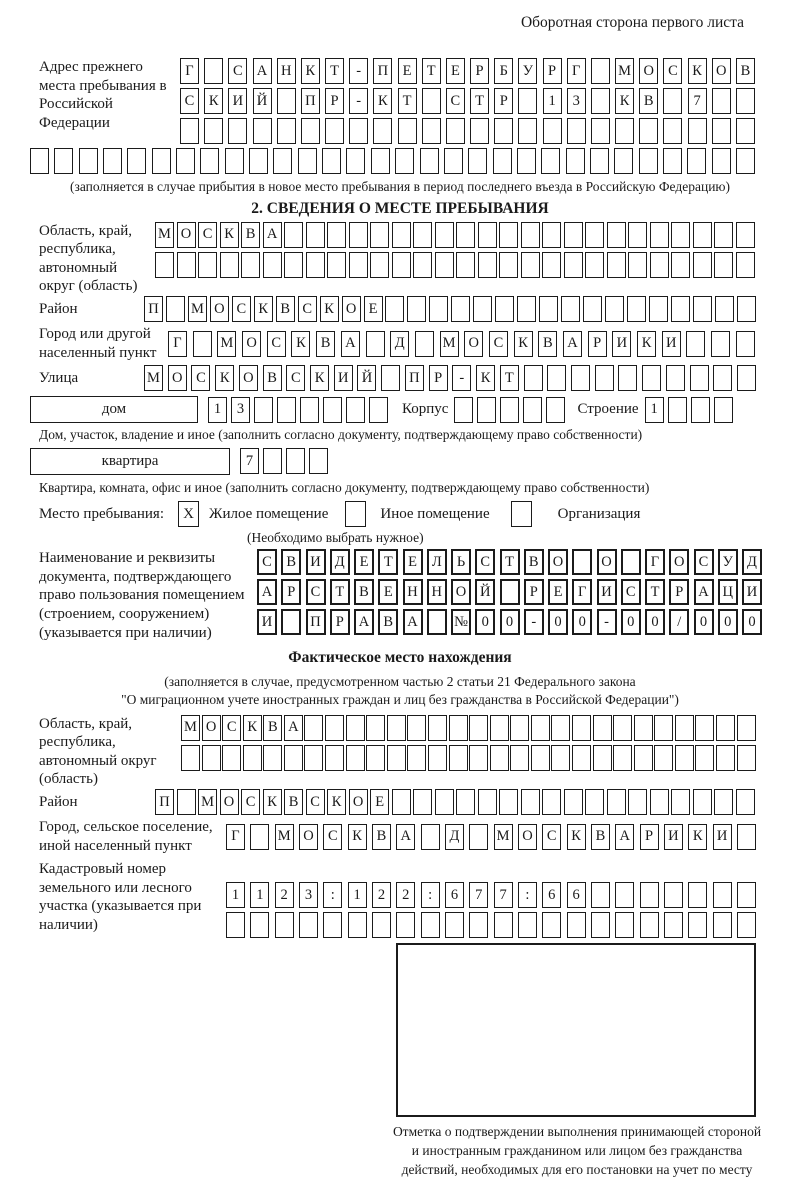  What do you see at coordinates (359, 101) in the screenshot?
I see `char-cell: -` at bounding box center [359, 101].